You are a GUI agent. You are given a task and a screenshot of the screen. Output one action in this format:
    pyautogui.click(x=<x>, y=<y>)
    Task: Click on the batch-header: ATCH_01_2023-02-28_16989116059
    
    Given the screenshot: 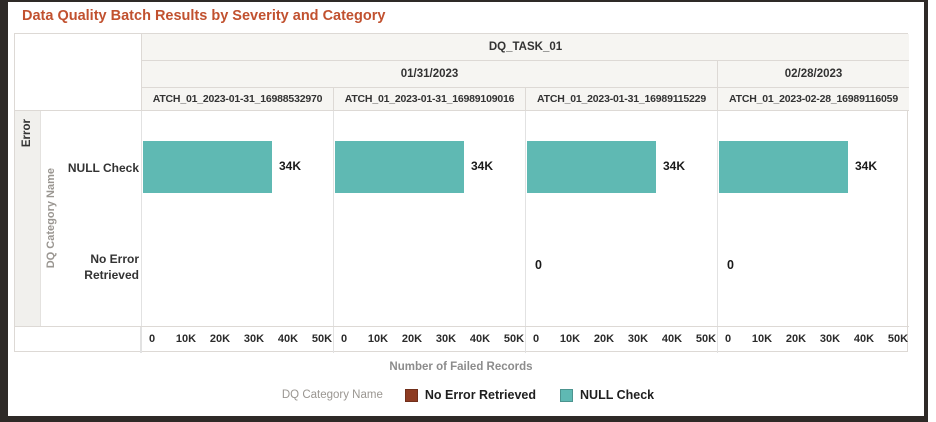 What is the action you would take?
    pyautogui.click(x=813, y=99)
    